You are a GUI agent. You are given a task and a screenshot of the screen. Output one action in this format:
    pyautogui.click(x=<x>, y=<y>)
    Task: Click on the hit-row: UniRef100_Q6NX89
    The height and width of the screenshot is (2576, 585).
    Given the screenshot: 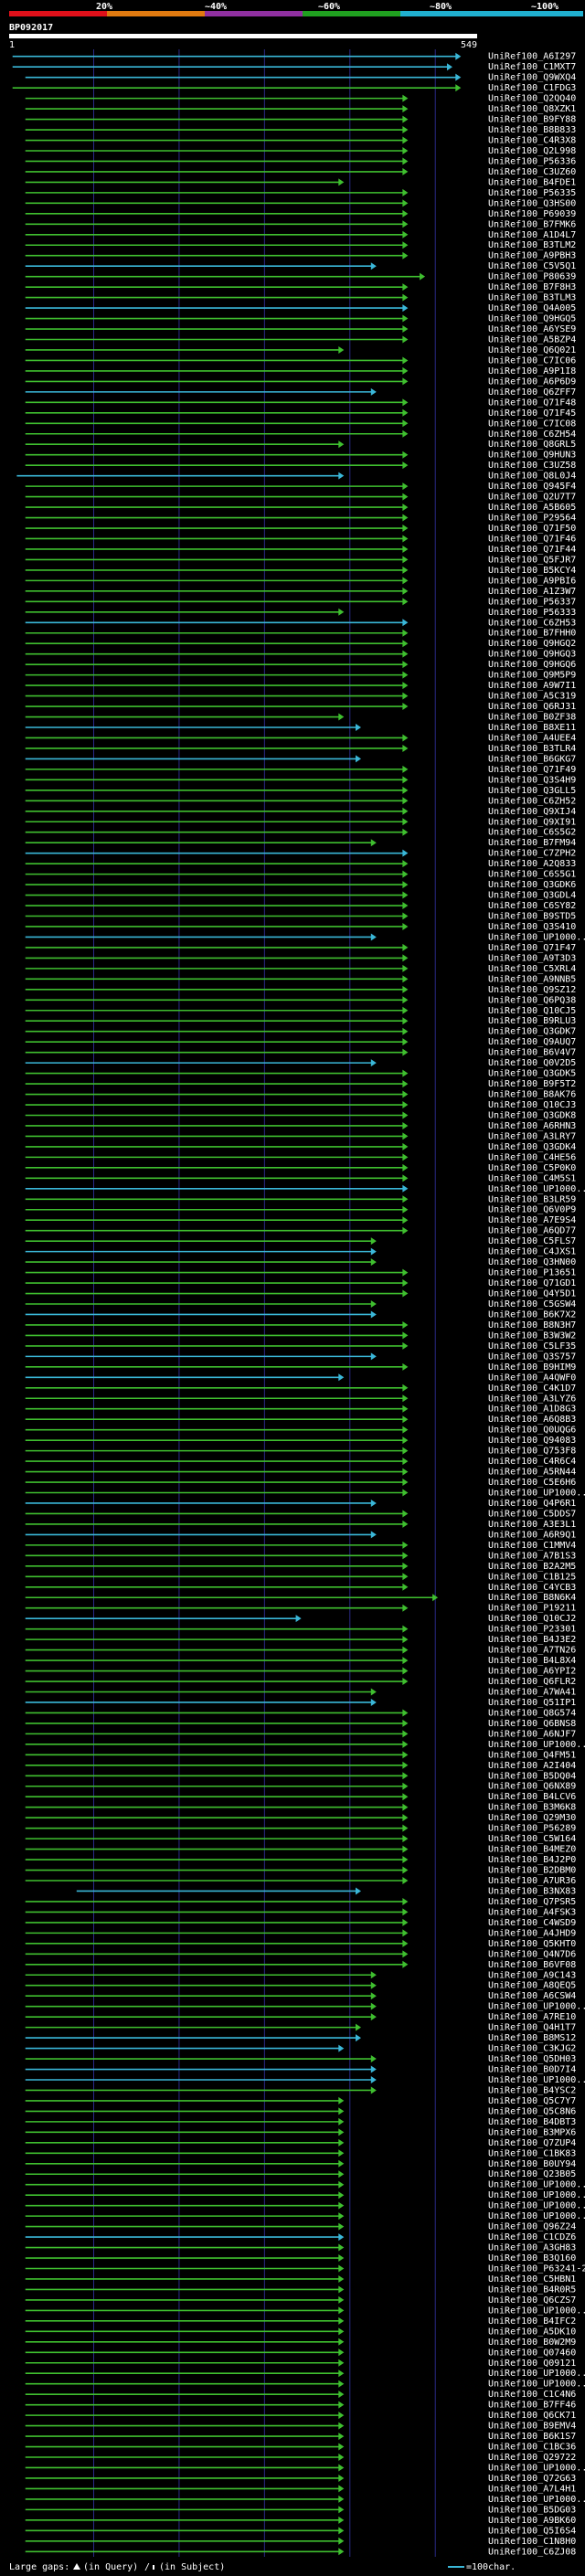 What is the action you would take?
    pyautogui.click(x=301, y=1787)
    